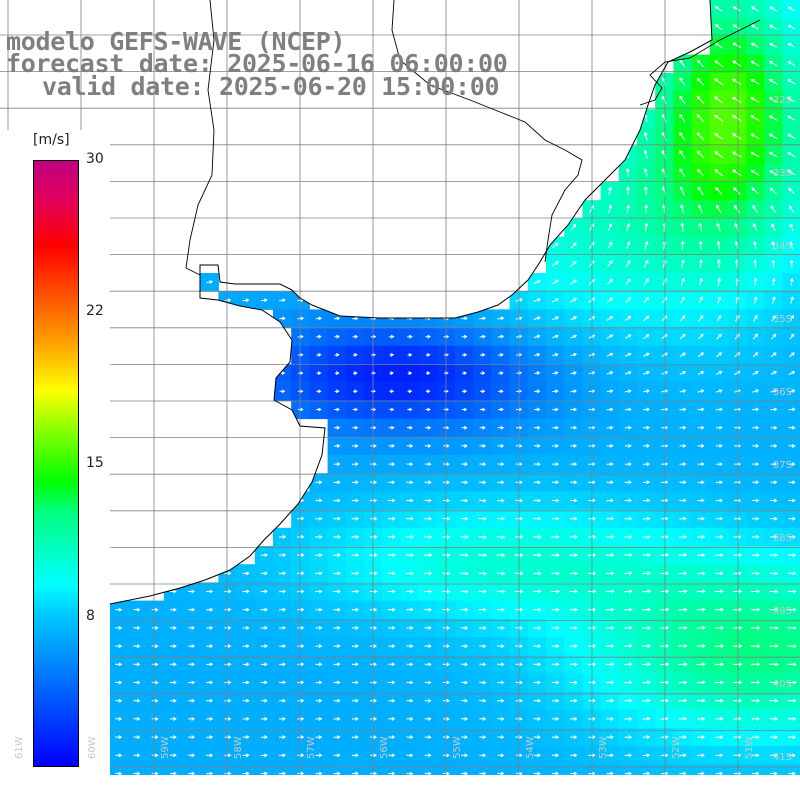 The image size is (800, 800). Describe the element at coordinates (782, 684) in the screenshot. I see `lat-label: 40S` at that location.